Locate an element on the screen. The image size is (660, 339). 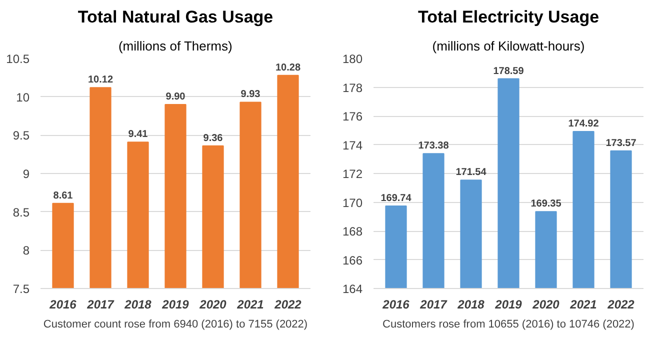
chart-title: Total Electricity Usage is located at coordinates (509, 17).